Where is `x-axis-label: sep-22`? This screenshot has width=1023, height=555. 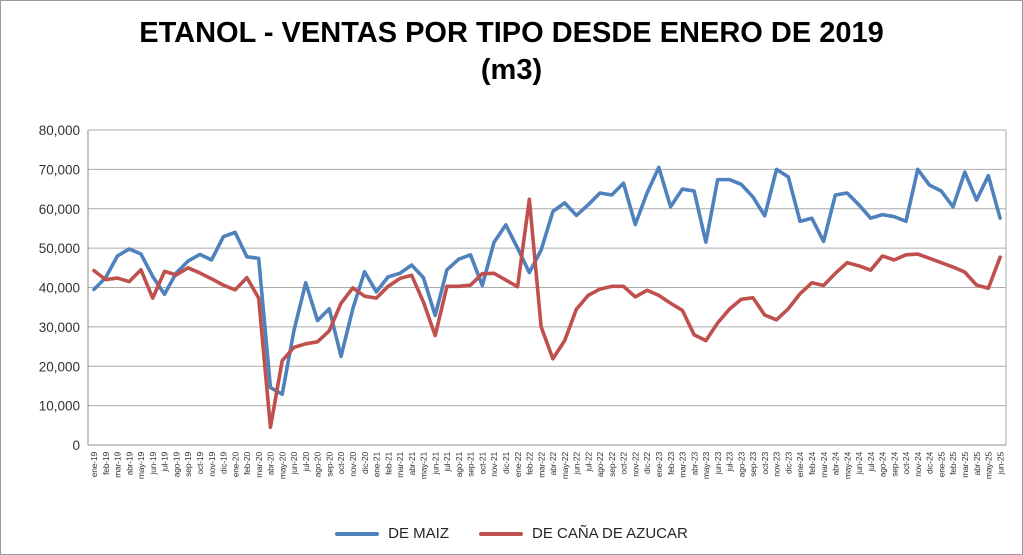 x-axis-label: sep-22 is located at coordinates (612, 464).